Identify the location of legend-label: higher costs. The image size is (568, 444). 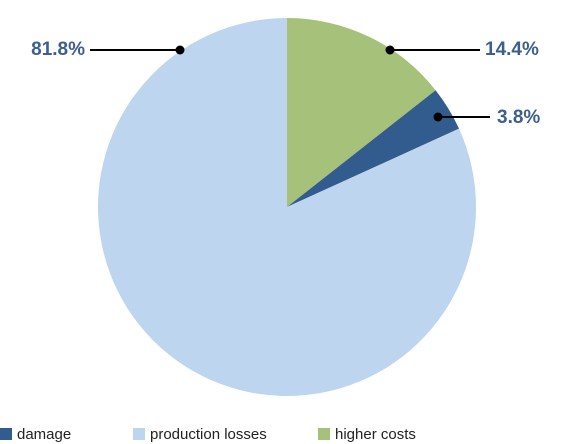
(375, 434).